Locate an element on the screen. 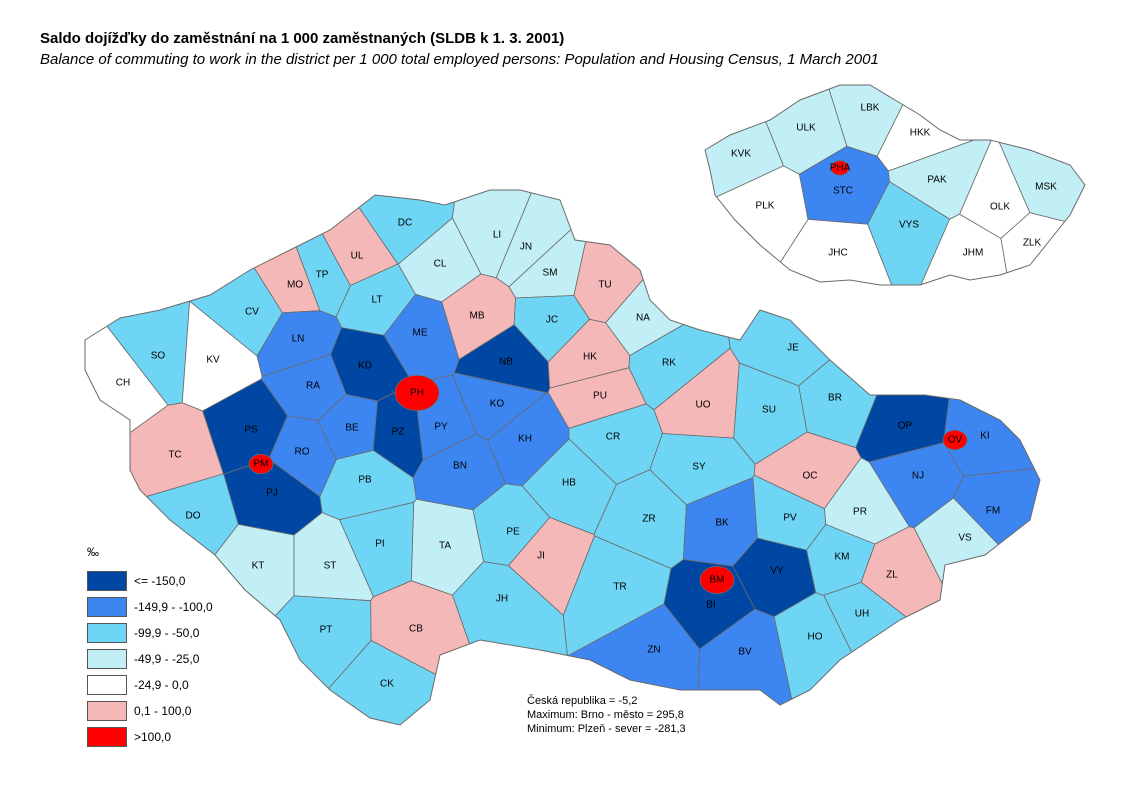  label-ra: RA is located at coordinates (313, 386).